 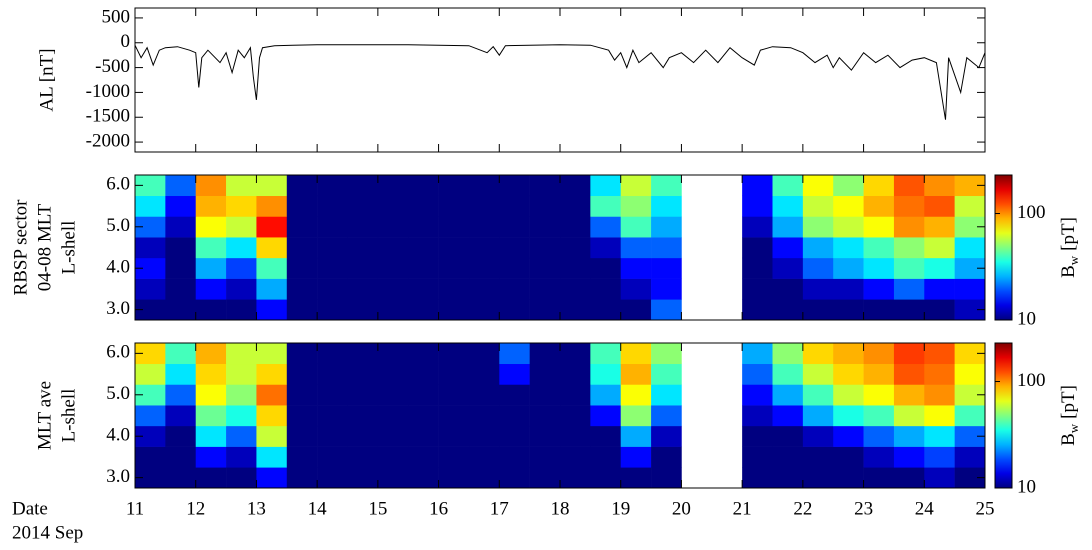 What do you see at coordinates (560, 508) in the screenshot?
I see `x-tick-label: 18` at bounding box center [560, 508].